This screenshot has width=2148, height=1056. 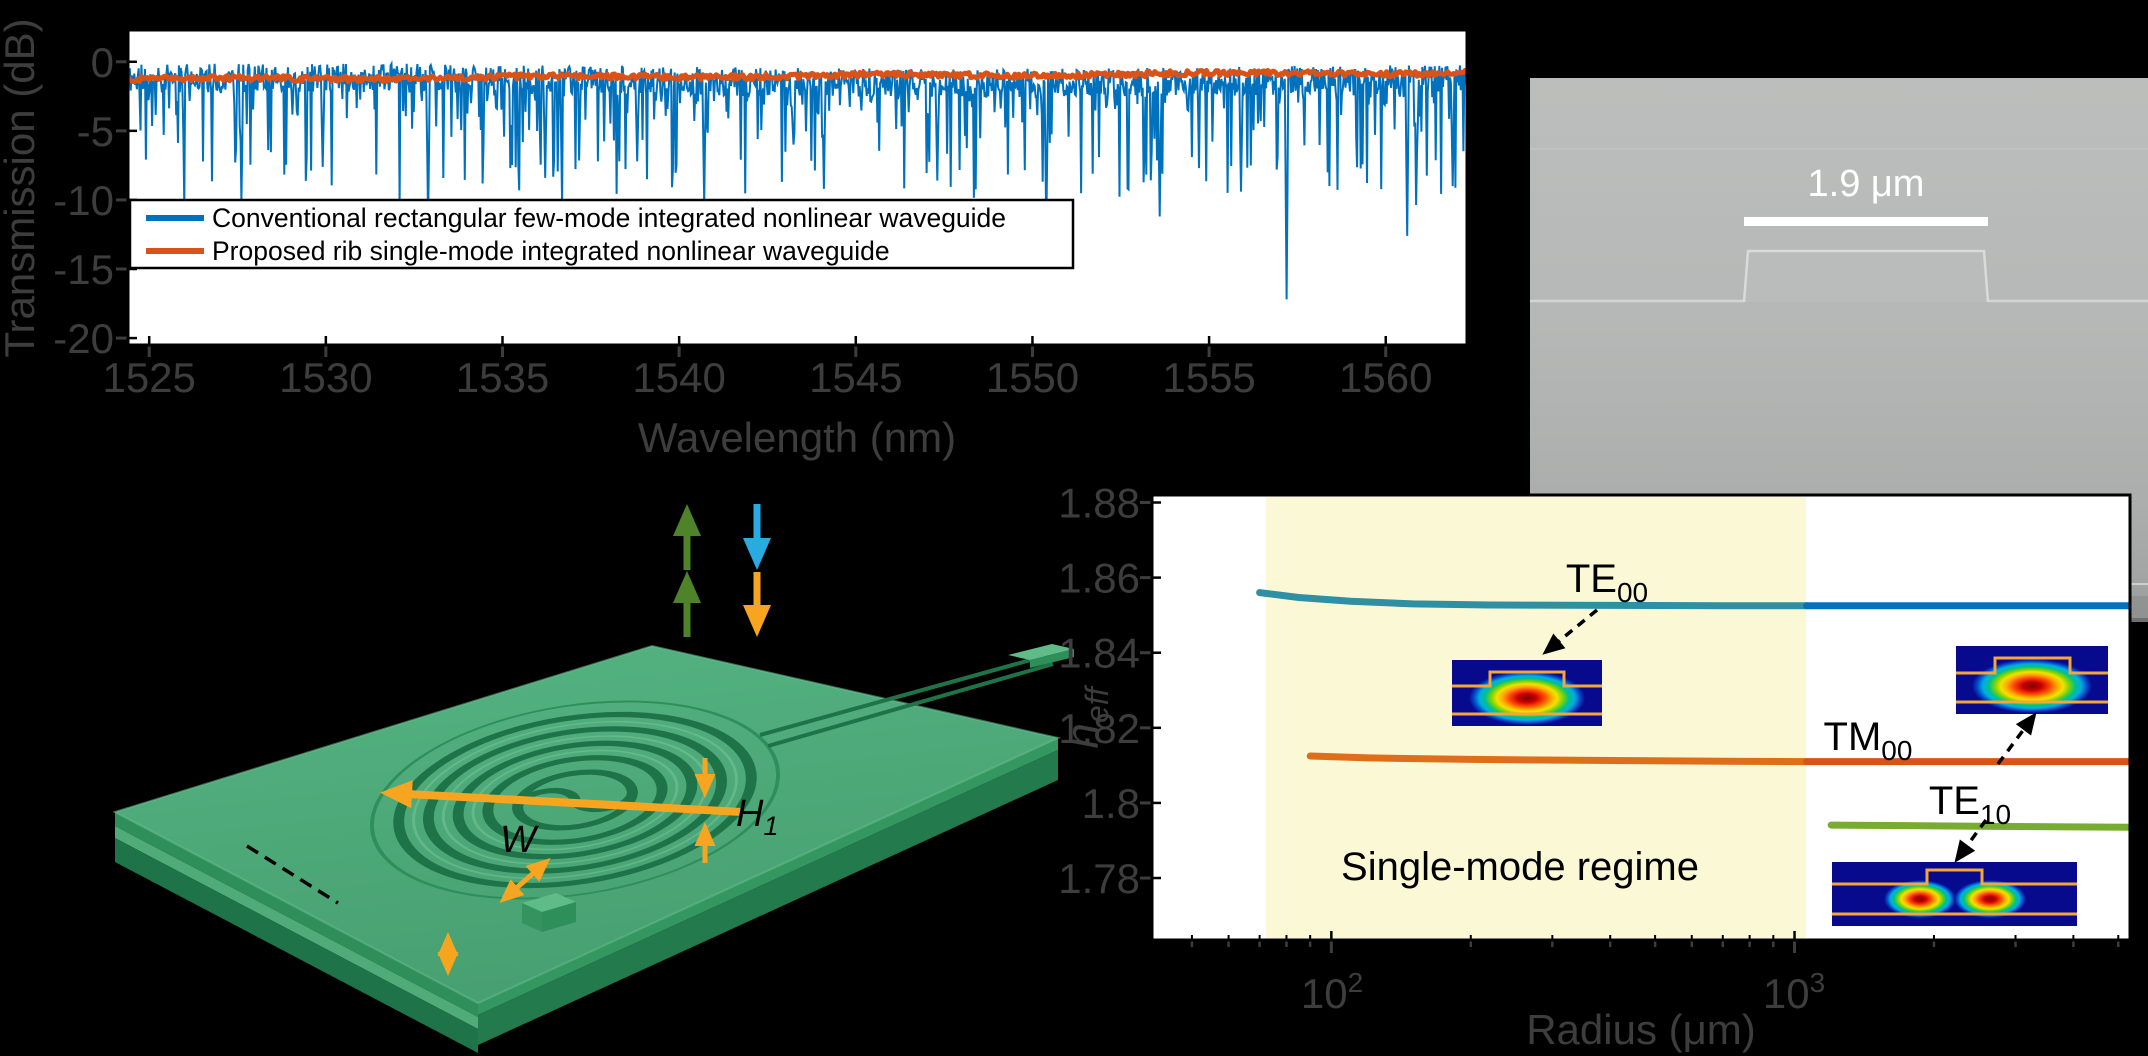 I want to click on x-tick-1000-exp: 3, so click(x=1818, y=982).